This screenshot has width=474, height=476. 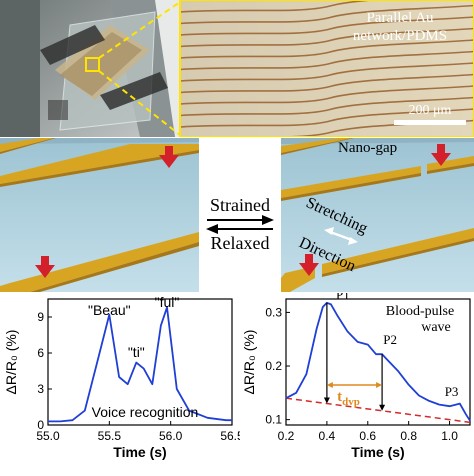 What do you see at coordinates (408, 436) in the screenshot?
I see `x-tick-label: 0.8` at bounding box center [408, 436].